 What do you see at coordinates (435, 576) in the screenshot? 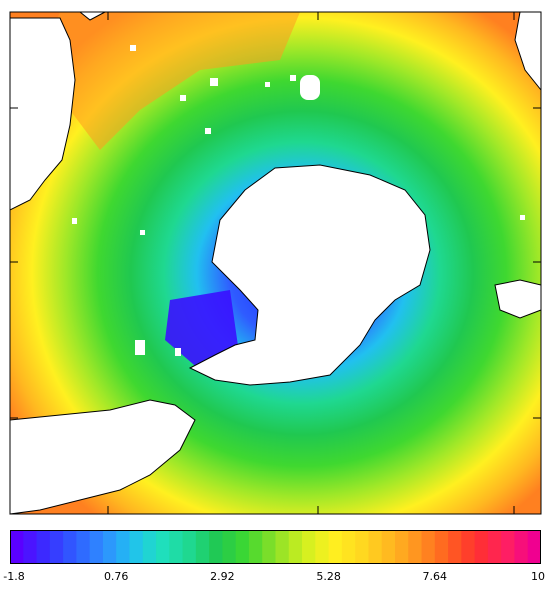
I see `colorbar-tick-label: 7.64` at bounding box center [435, 576].